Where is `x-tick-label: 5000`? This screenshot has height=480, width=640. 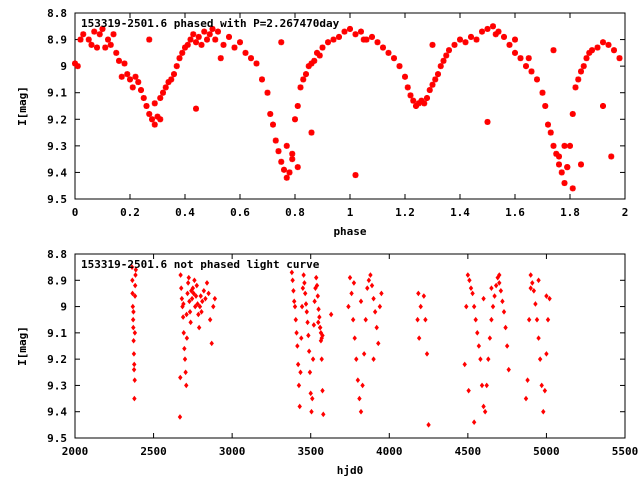
x-tick-label: 5000 is located at coordinates (546, 451).